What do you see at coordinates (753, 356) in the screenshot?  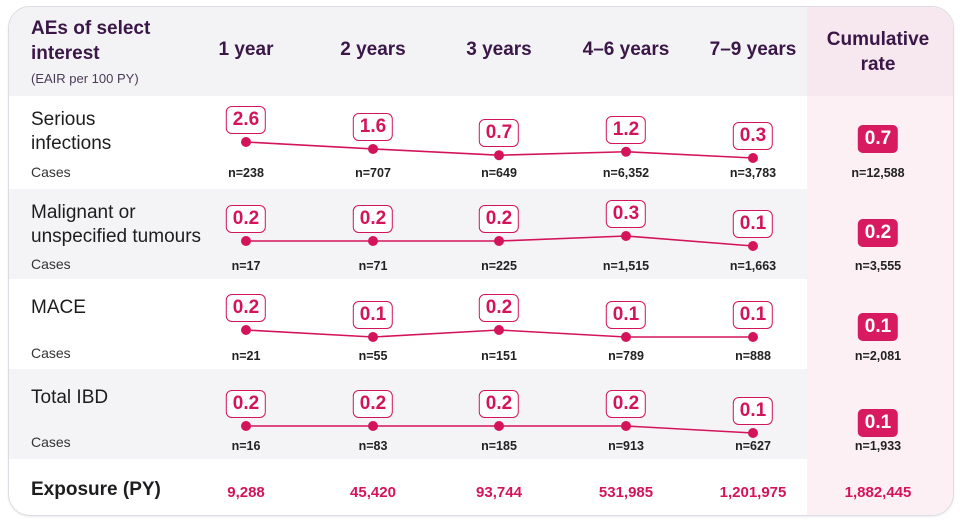 I see `case-count: n=888` at bounding box center [753, 356].